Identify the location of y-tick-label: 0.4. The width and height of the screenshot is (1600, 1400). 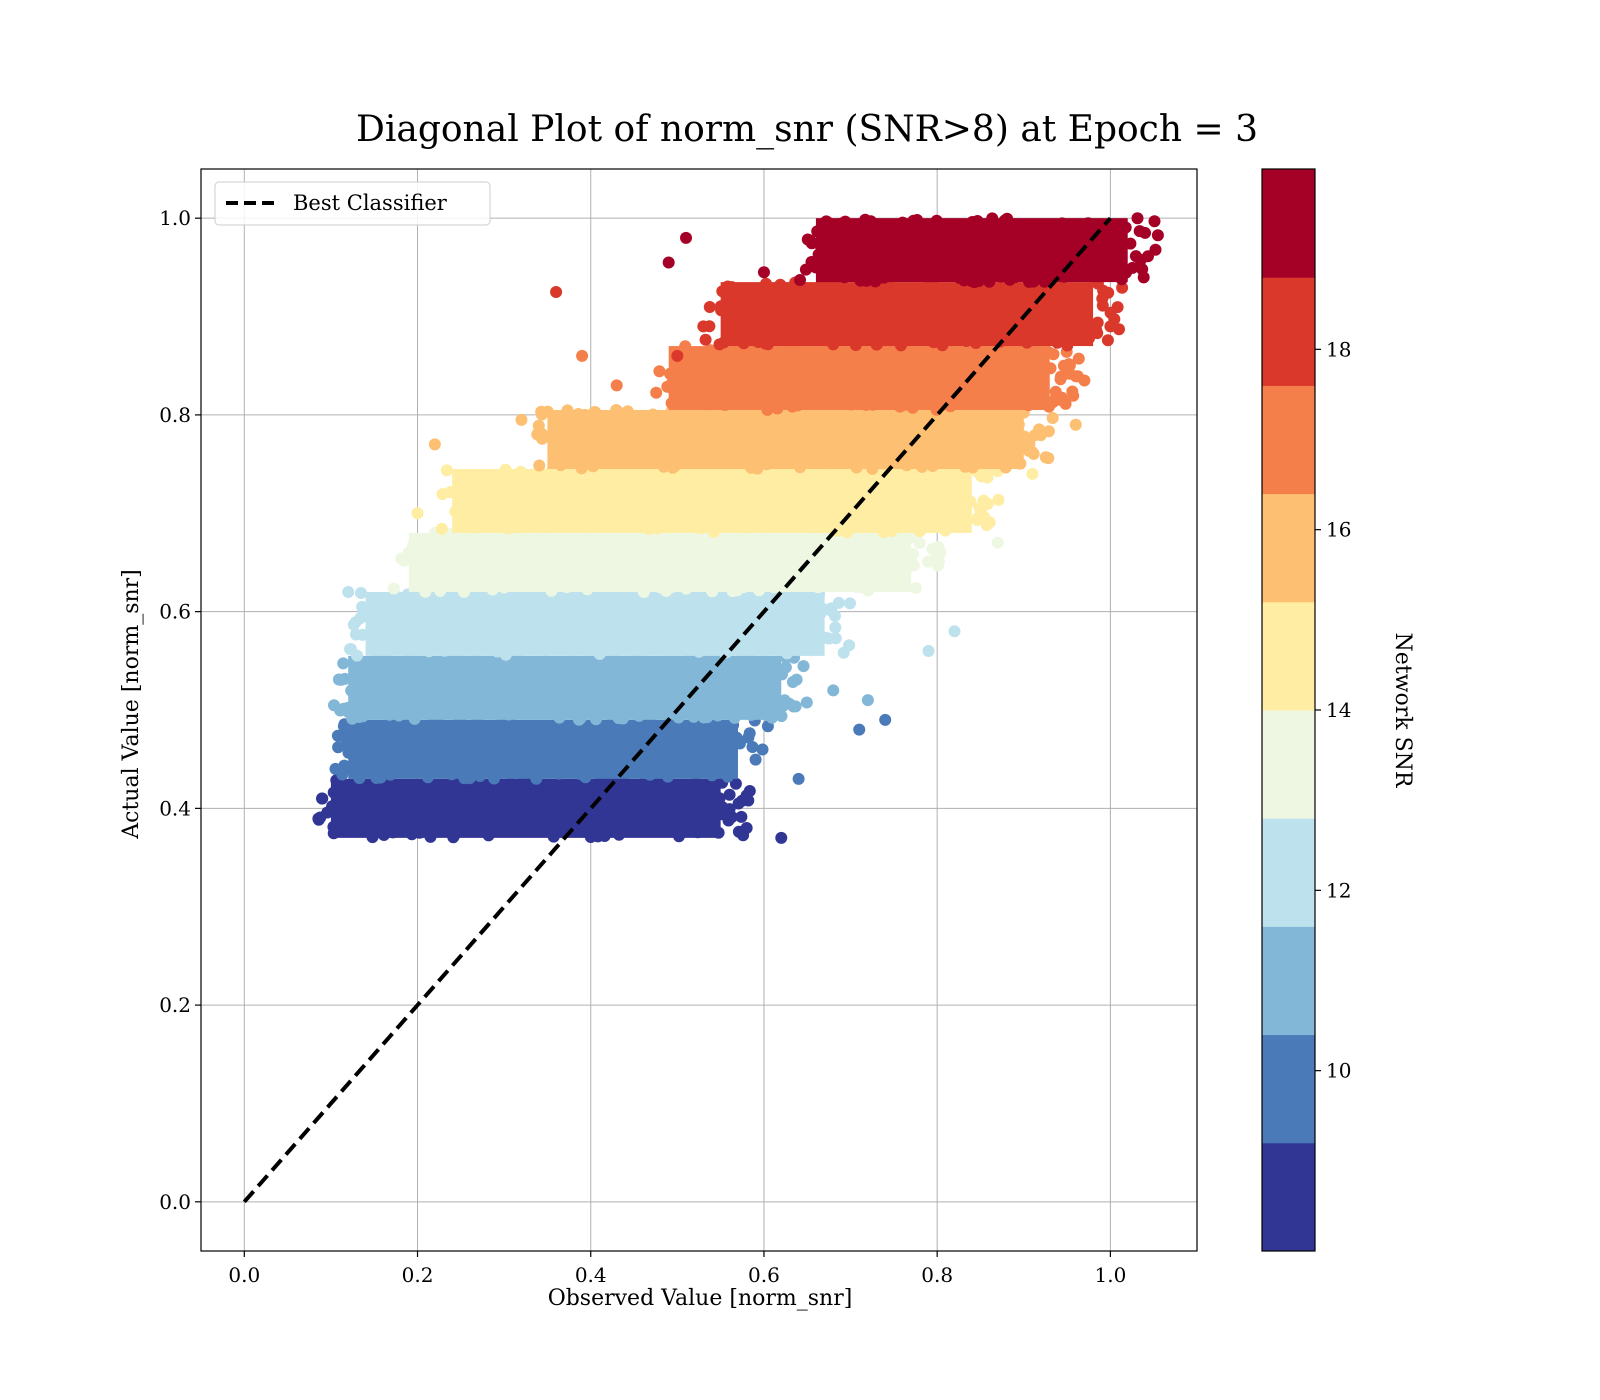
(175, 808).